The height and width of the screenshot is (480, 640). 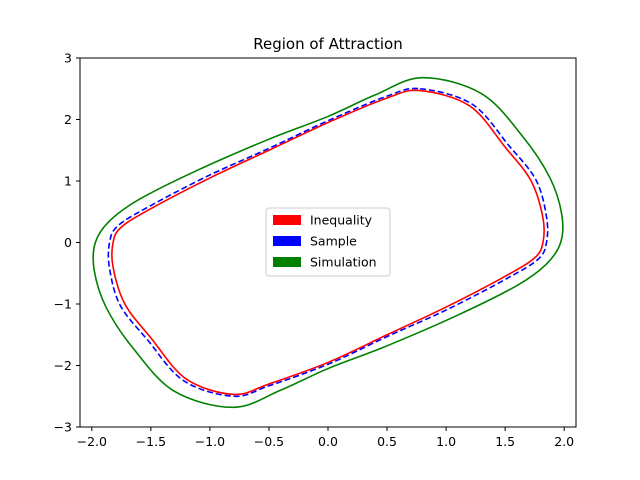 I want to click on x-tick-label: 1.0, so click(x=446, y=441).